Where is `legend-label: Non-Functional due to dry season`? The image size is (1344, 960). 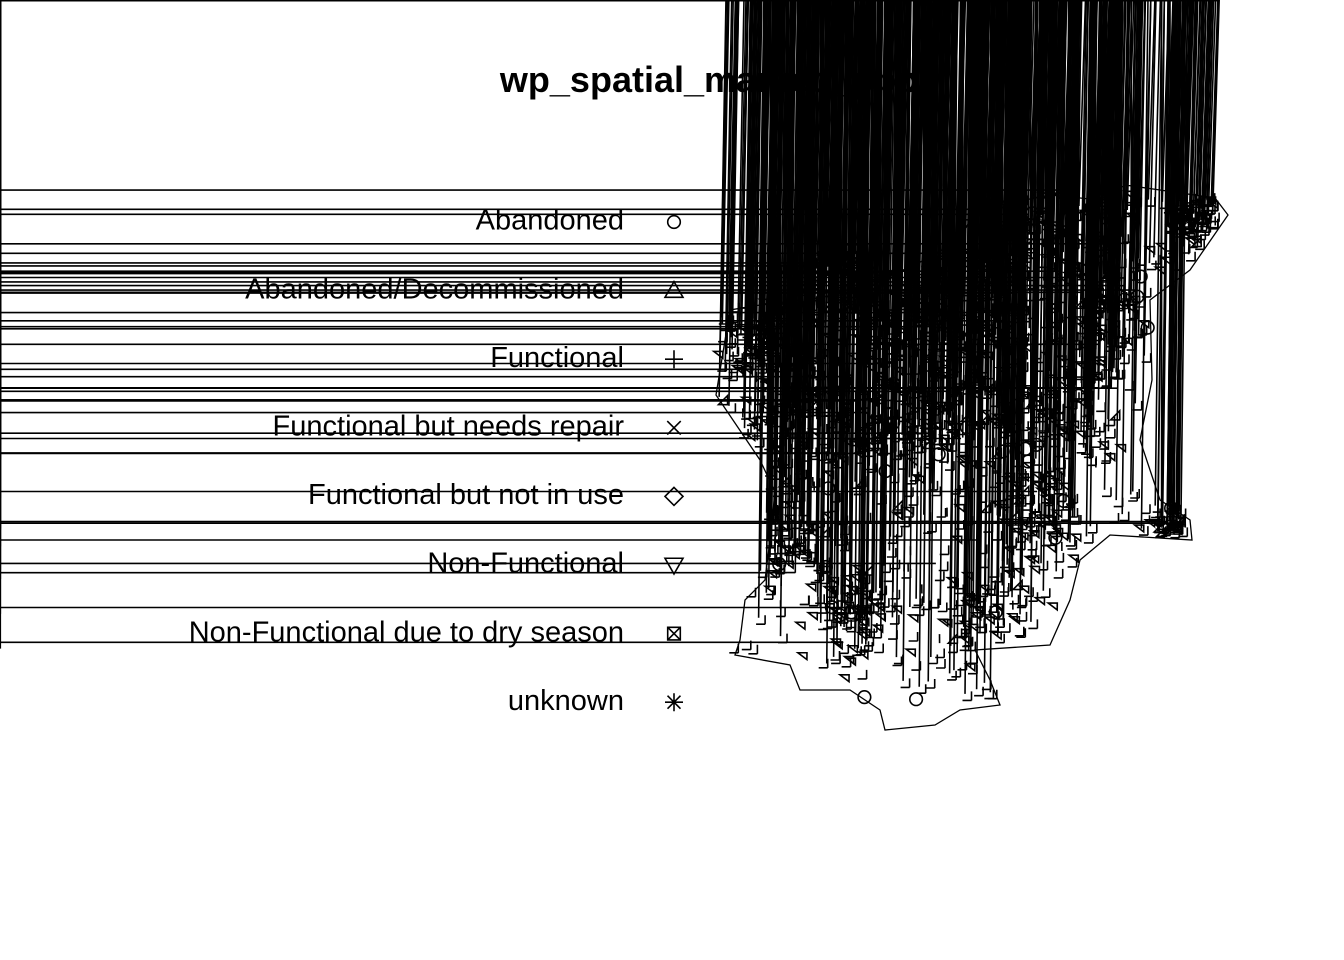 legend-label: Non-Functional due to dry season is located at coordinates (406, 632).